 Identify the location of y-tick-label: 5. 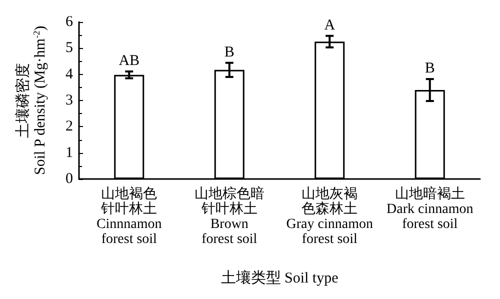
(69, 48).